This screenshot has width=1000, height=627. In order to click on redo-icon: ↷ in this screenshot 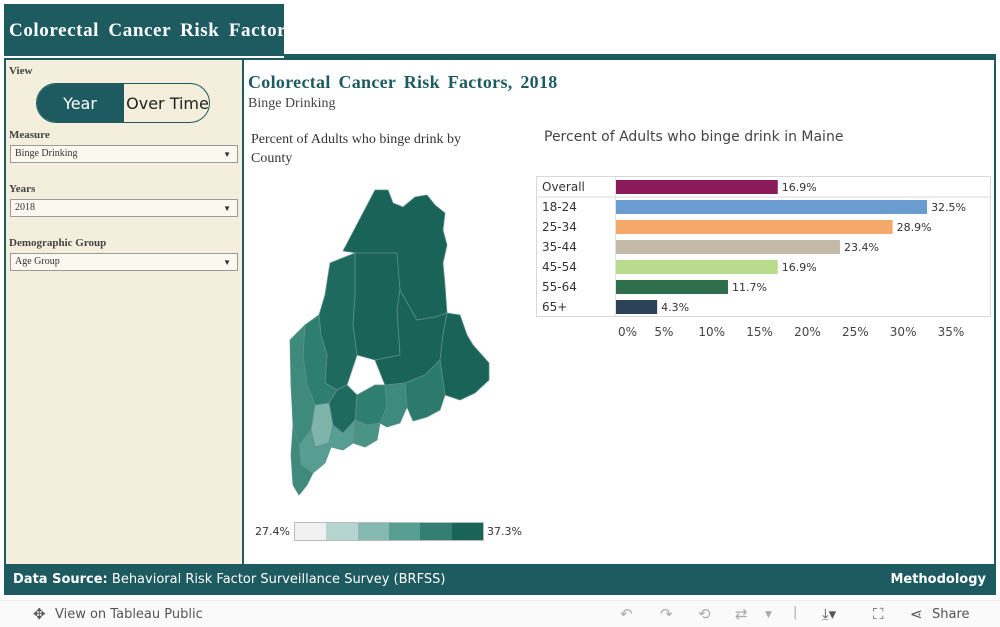, I will do `click(666, 614)`.